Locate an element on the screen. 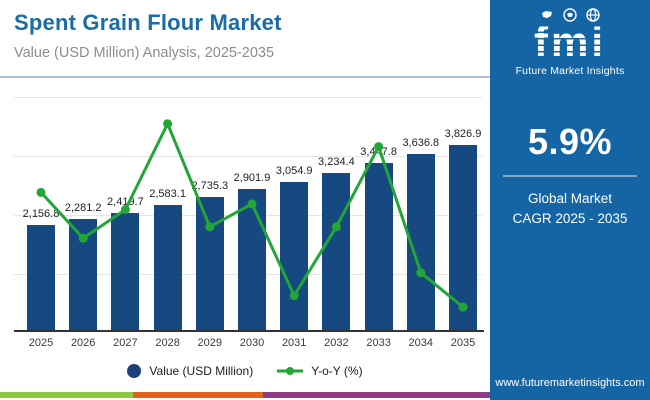  value-legend-marker-icon is located at coordinates (134, 371).